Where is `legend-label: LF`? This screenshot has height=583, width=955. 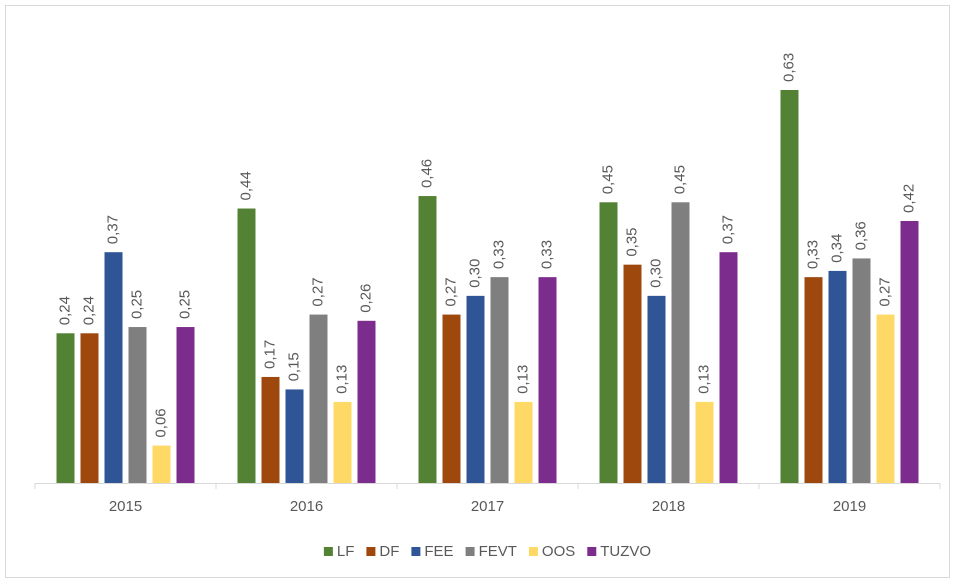 legend-label: LF is located at coordinates (346, 551).